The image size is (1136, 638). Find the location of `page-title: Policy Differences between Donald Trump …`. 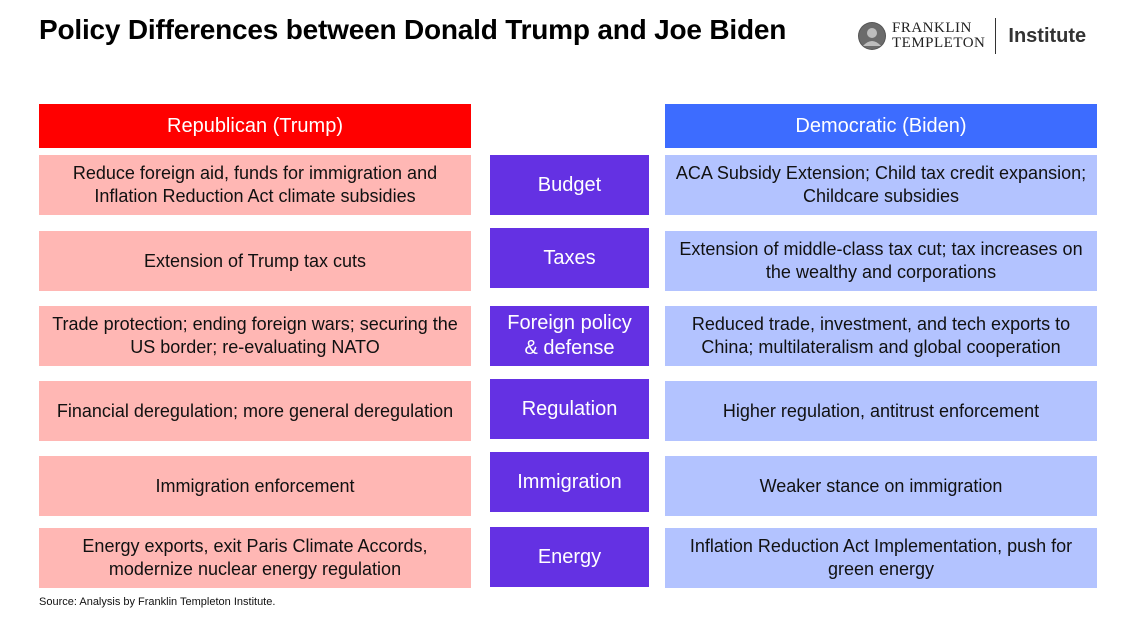

page-title: Policy Differences between Donald Trump … is located at coordinates (413, 29).